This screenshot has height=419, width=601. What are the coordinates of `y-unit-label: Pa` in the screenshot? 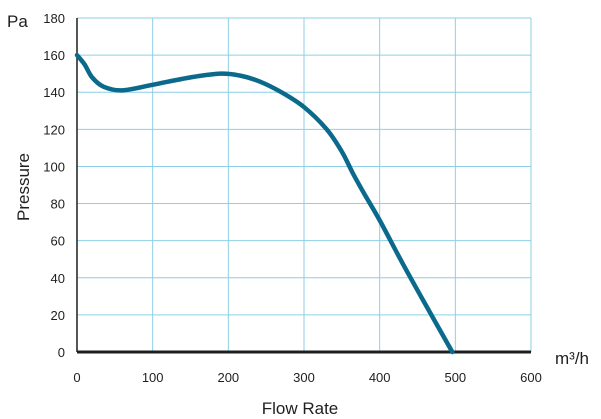 It's located at (17, 21).